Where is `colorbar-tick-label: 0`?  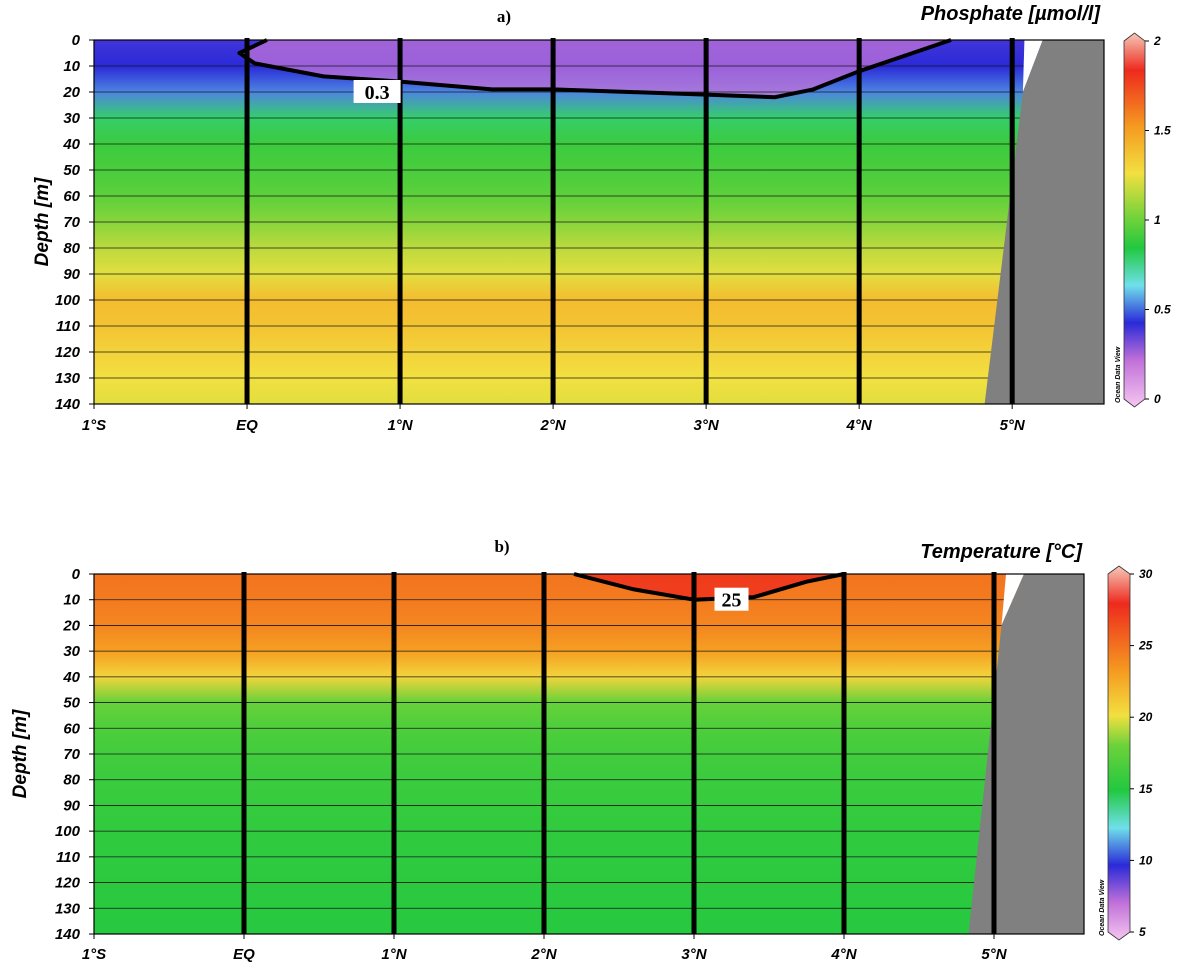
colorbar-tick-label: 0 is located at coordinates (1157, 399).